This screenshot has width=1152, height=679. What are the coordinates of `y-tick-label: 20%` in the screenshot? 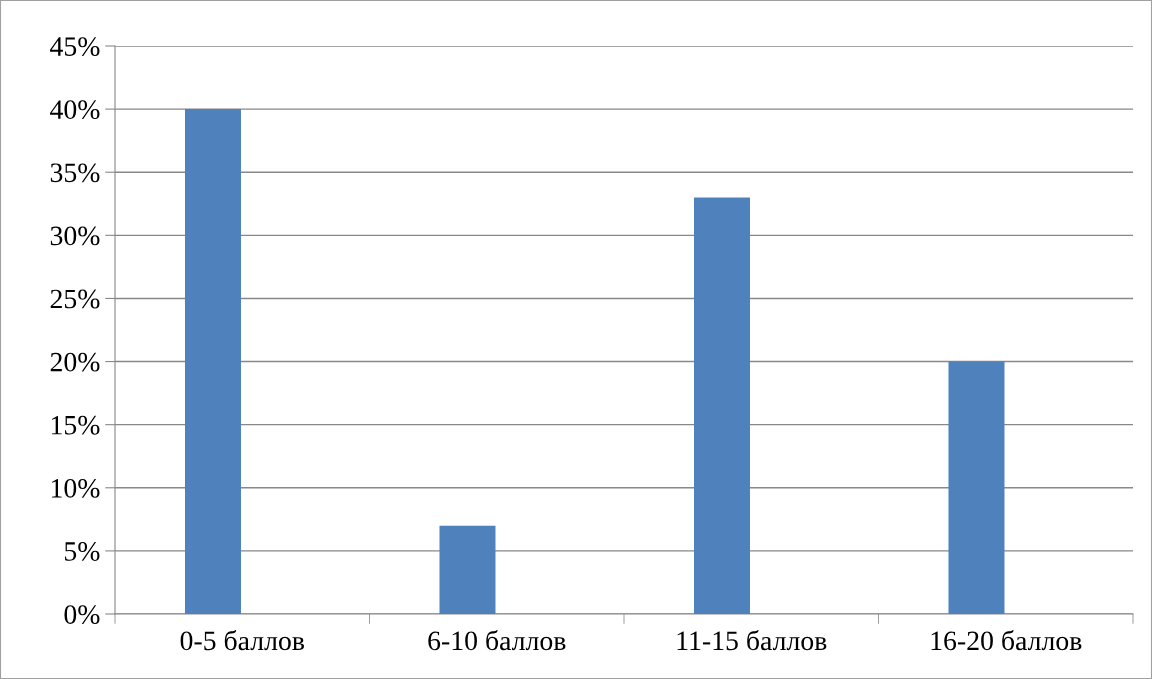 It's located at (75, 362).